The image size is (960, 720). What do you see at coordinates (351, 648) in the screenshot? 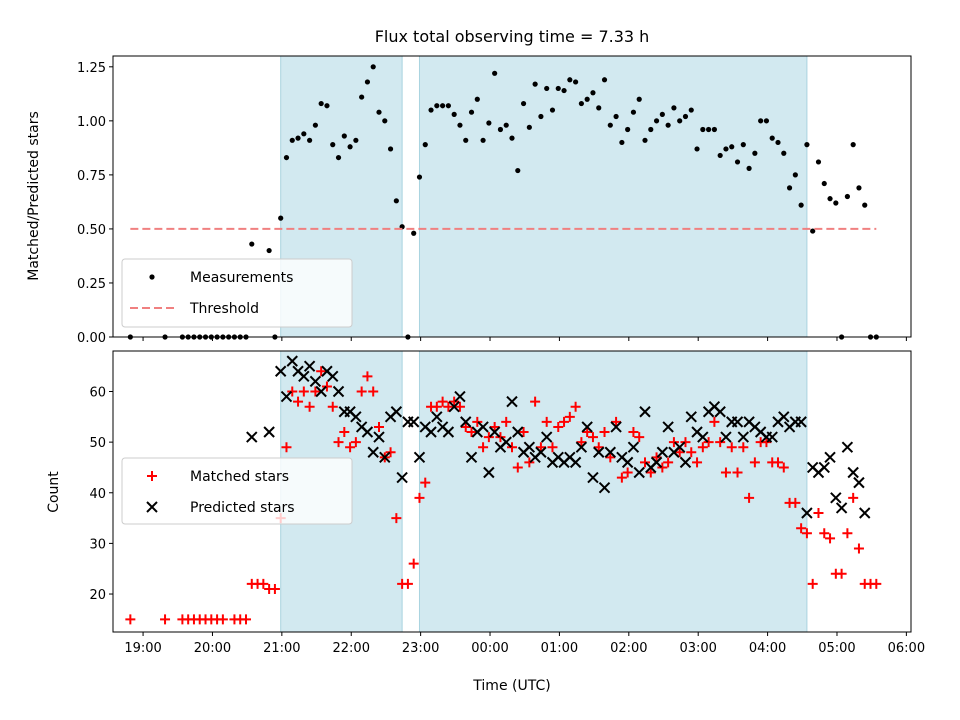
I see `x-tick-label: 22:00` at bounding box center [351, 648].